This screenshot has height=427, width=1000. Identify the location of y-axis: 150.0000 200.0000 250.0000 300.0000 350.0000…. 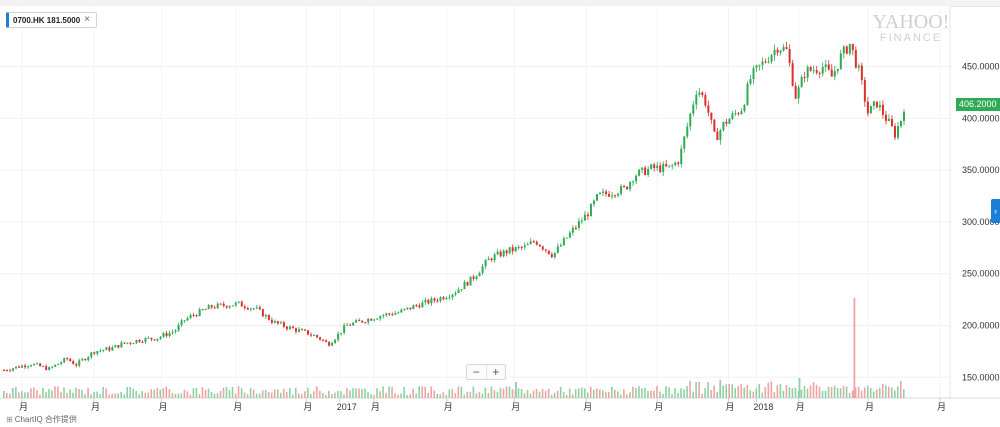
(981, 222).